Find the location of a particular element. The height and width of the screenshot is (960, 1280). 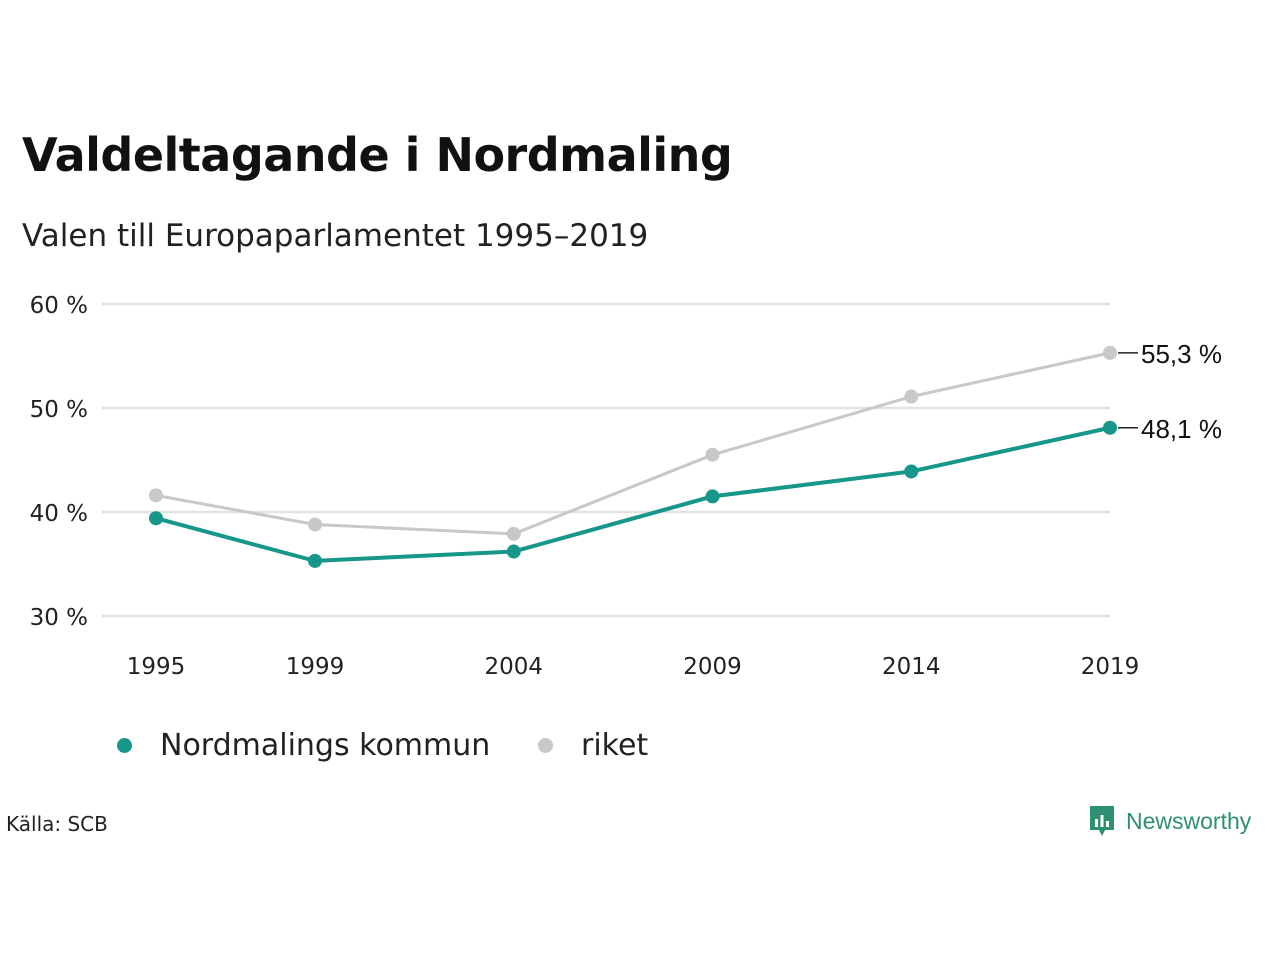

x-tick-label: 2014 is located at coordinates (911, 667).